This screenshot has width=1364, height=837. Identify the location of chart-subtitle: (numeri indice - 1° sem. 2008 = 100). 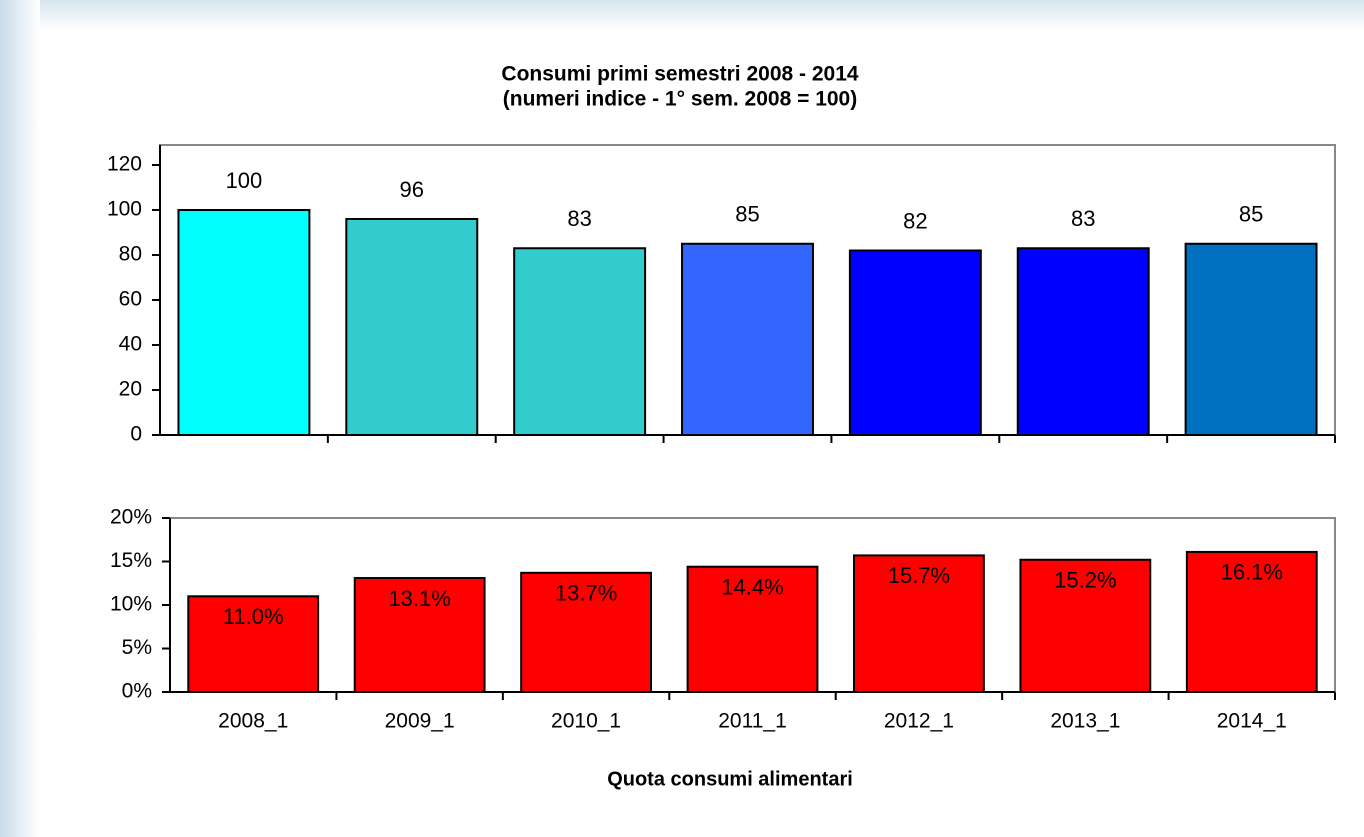
(680, 99).